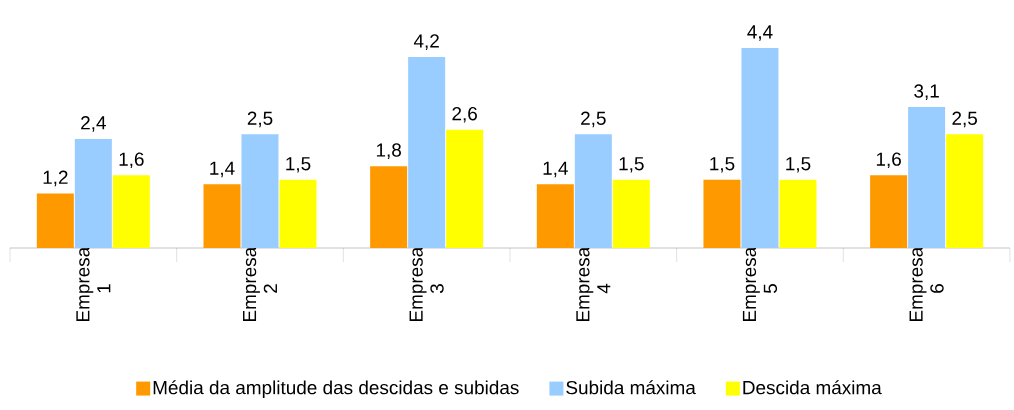 This screenshot has height=410, width=1014. Describe the element at coordinates (93, 124) in the screenshot. I see `data-label: 2,4` at that location.